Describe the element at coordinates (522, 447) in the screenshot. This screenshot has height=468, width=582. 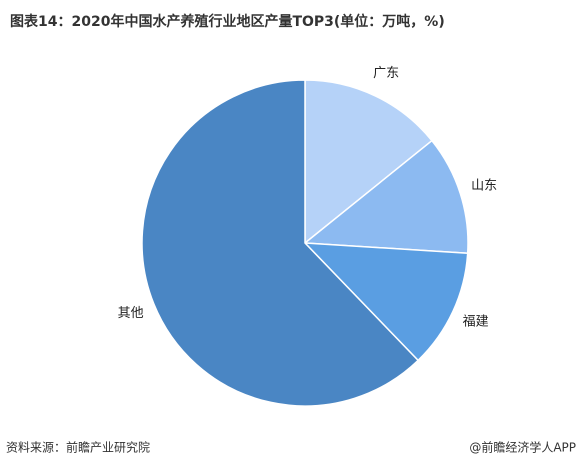
I see `credit: @前瞻经济学人APP` at that location.